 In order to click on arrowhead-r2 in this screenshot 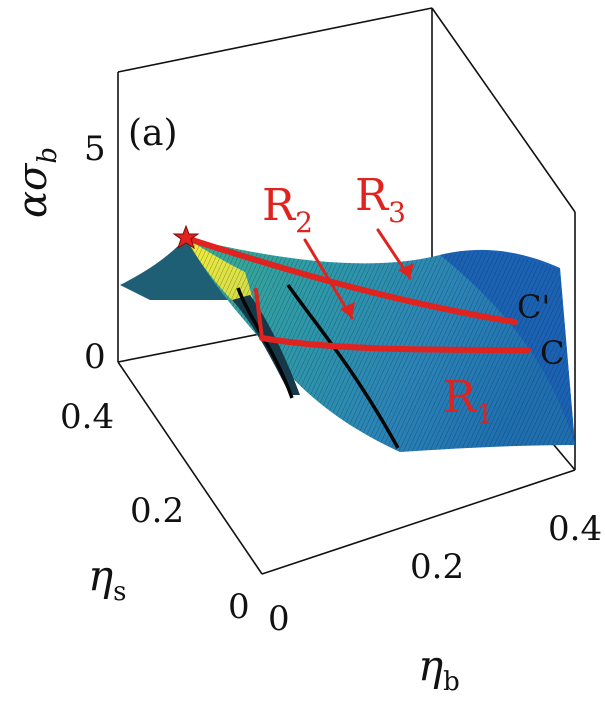, I will do `click(347, 310)`.